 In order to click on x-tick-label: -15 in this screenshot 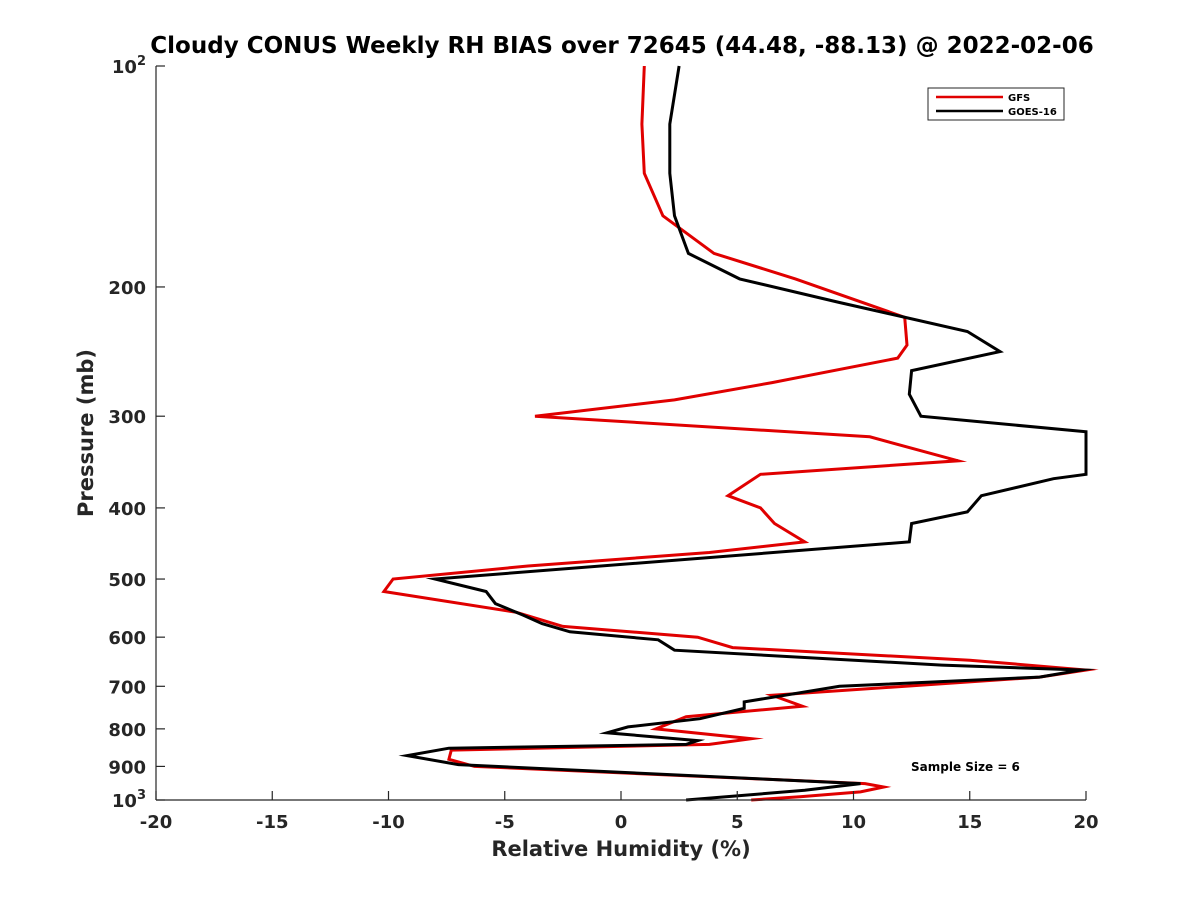, I will do `click(272, 822)`.